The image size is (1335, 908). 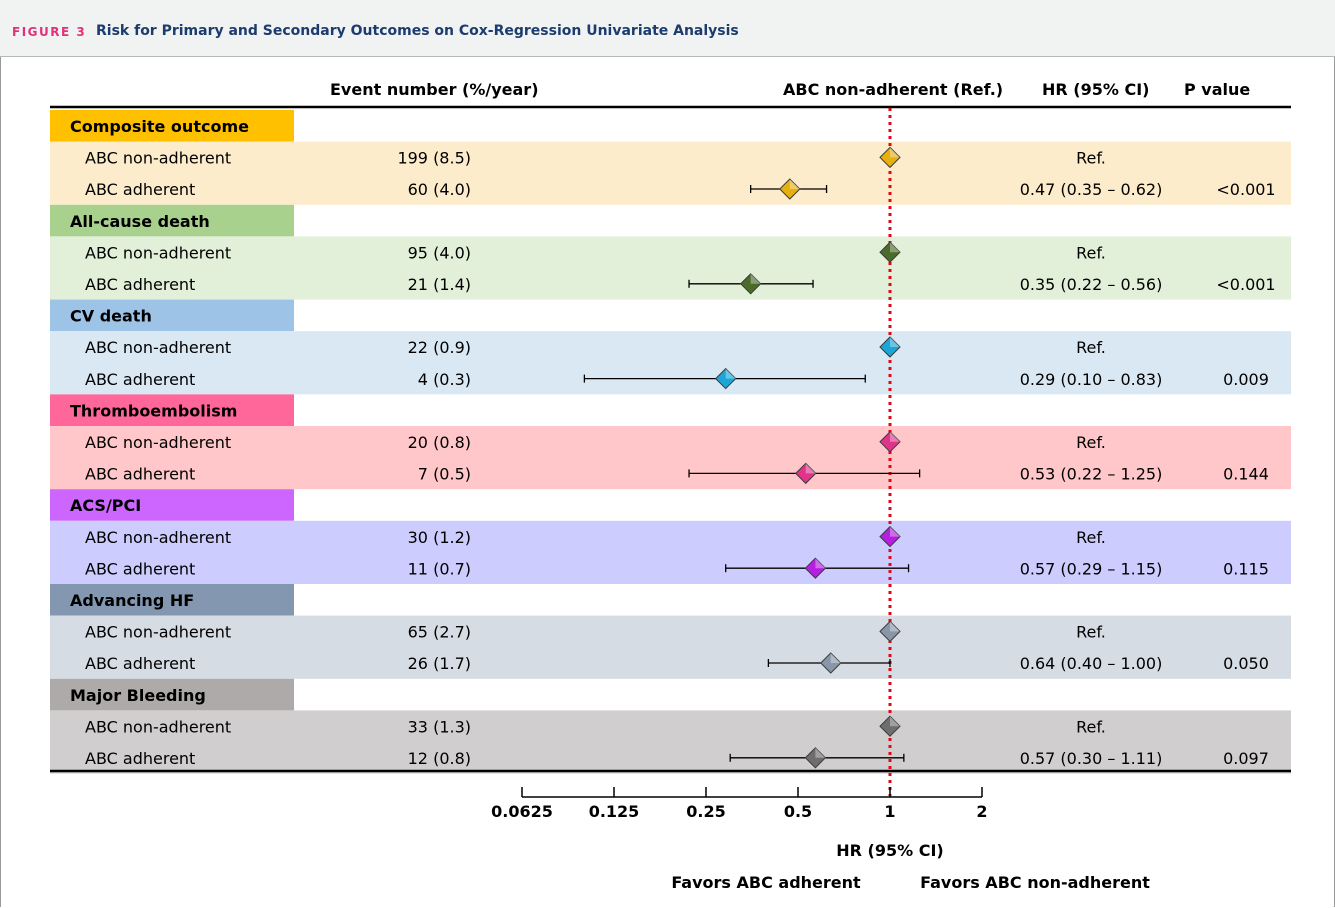 What do you see at coordinates (439, 347) in the screenshot?
I see `event-count: 22 (0.9)` at bounding box center [439, 347].